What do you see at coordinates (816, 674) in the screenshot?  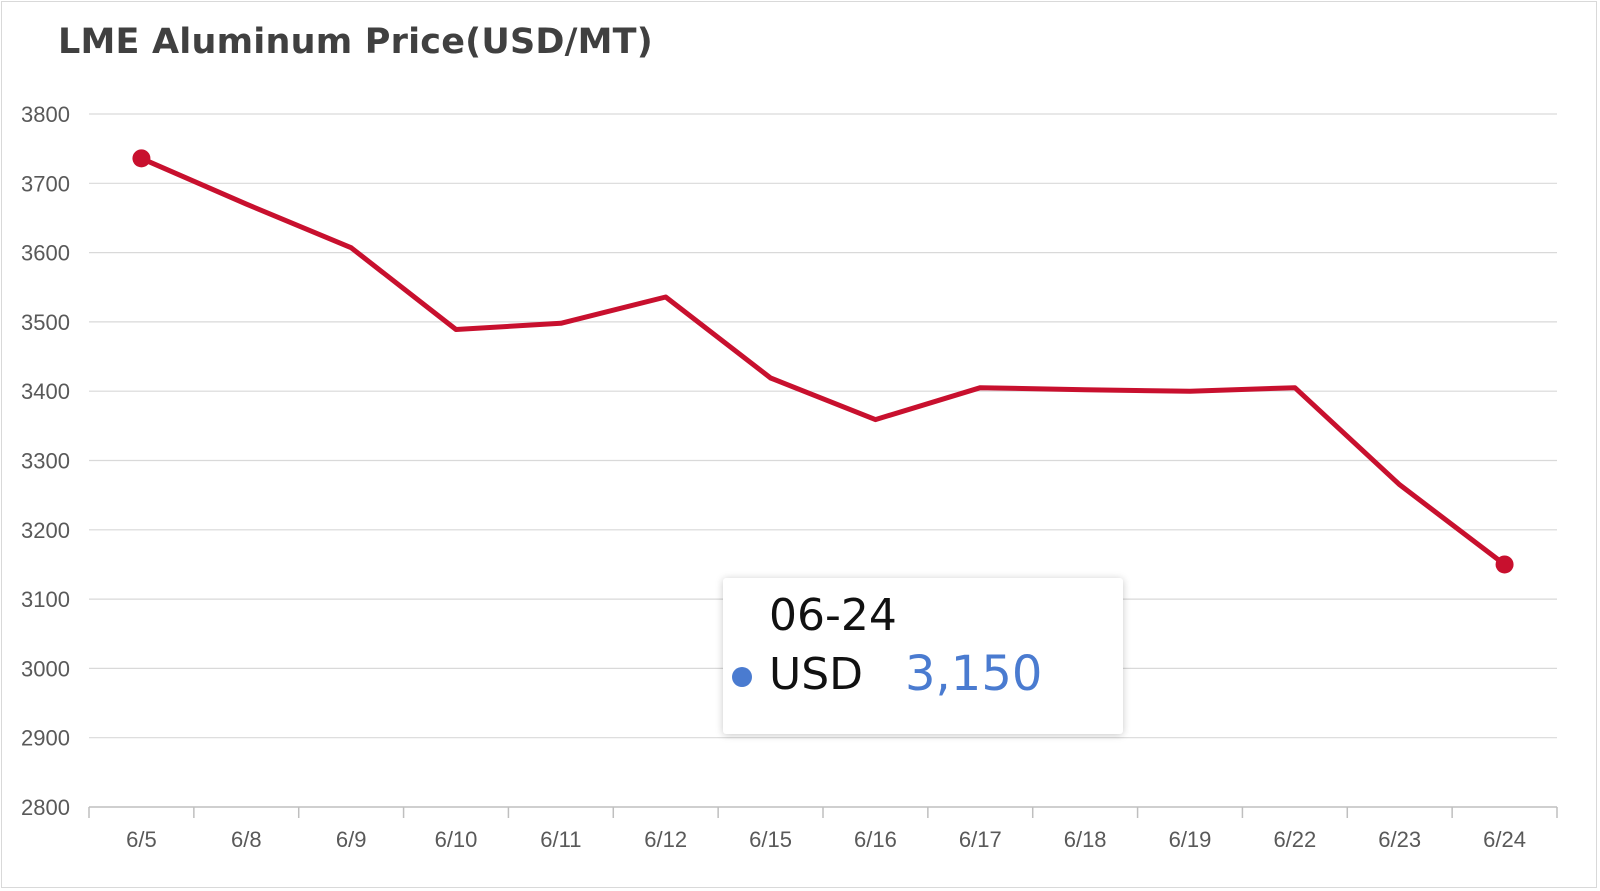 I see `tooltip-series-name: USD` at bounding box center [816, 674].